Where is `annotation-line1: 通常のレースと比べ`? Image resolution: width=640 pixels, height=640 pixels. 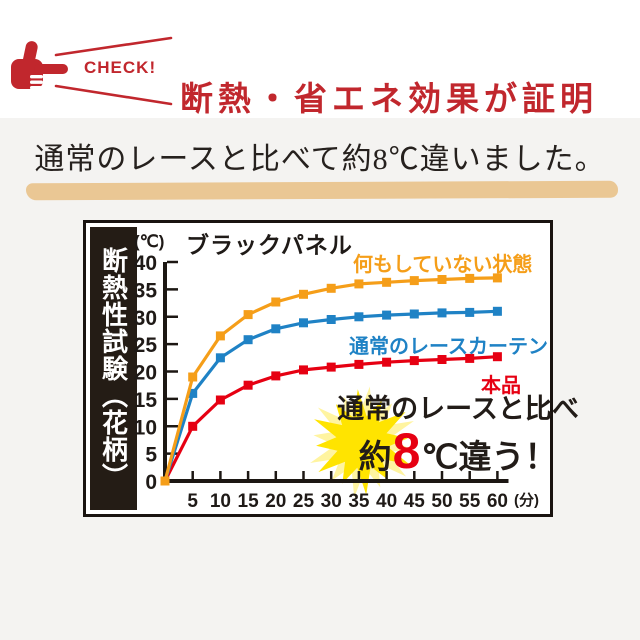
annotation-line1: 通常のレースと比べ is located at coordinates (458, 409).